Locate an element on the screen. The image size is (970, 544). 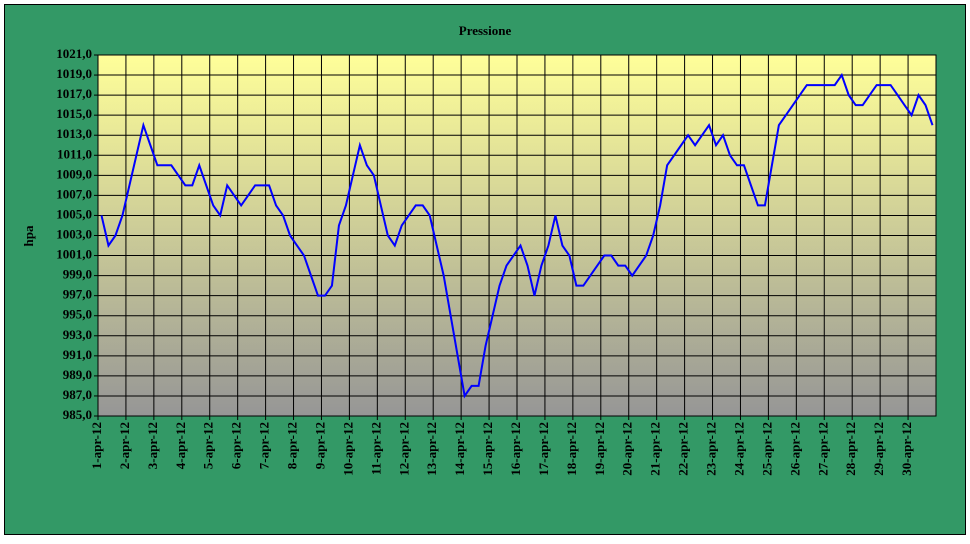
x-tick-label: 8-apr-12 is located at coordinates (292, 445).